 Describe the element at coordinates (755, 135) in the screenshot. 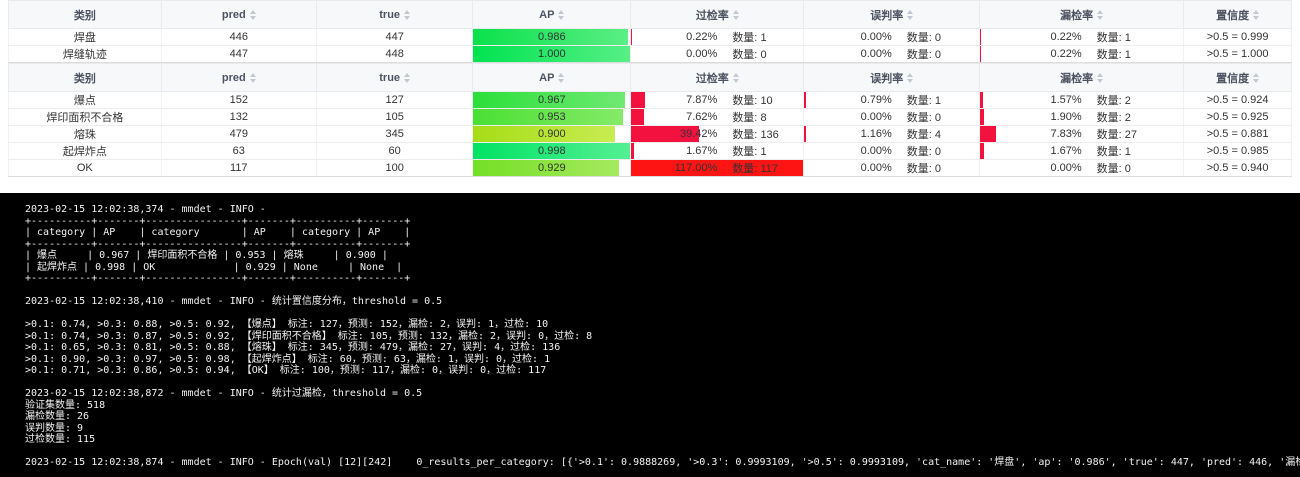

I see `count-value: 数量: 136` at that location.